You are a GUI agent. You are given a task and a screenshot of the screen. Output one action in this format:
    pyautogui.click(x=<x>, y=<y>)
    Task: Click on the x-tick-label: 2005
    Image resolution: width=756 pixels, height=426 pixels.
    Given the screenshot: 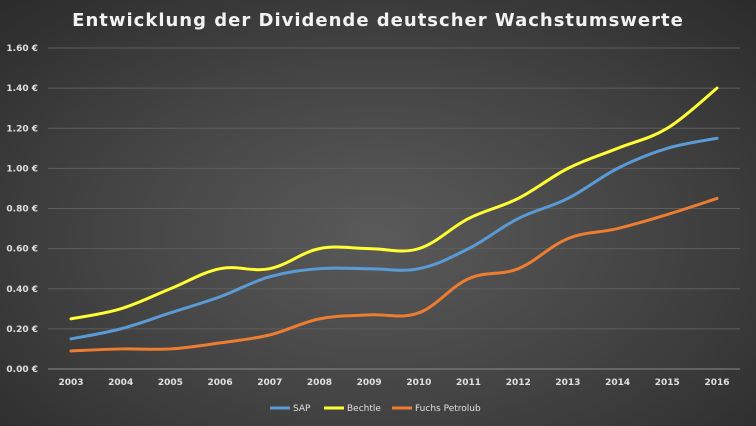 What is the action you would take?
    pyautogui.click(x=170, y=383)
    